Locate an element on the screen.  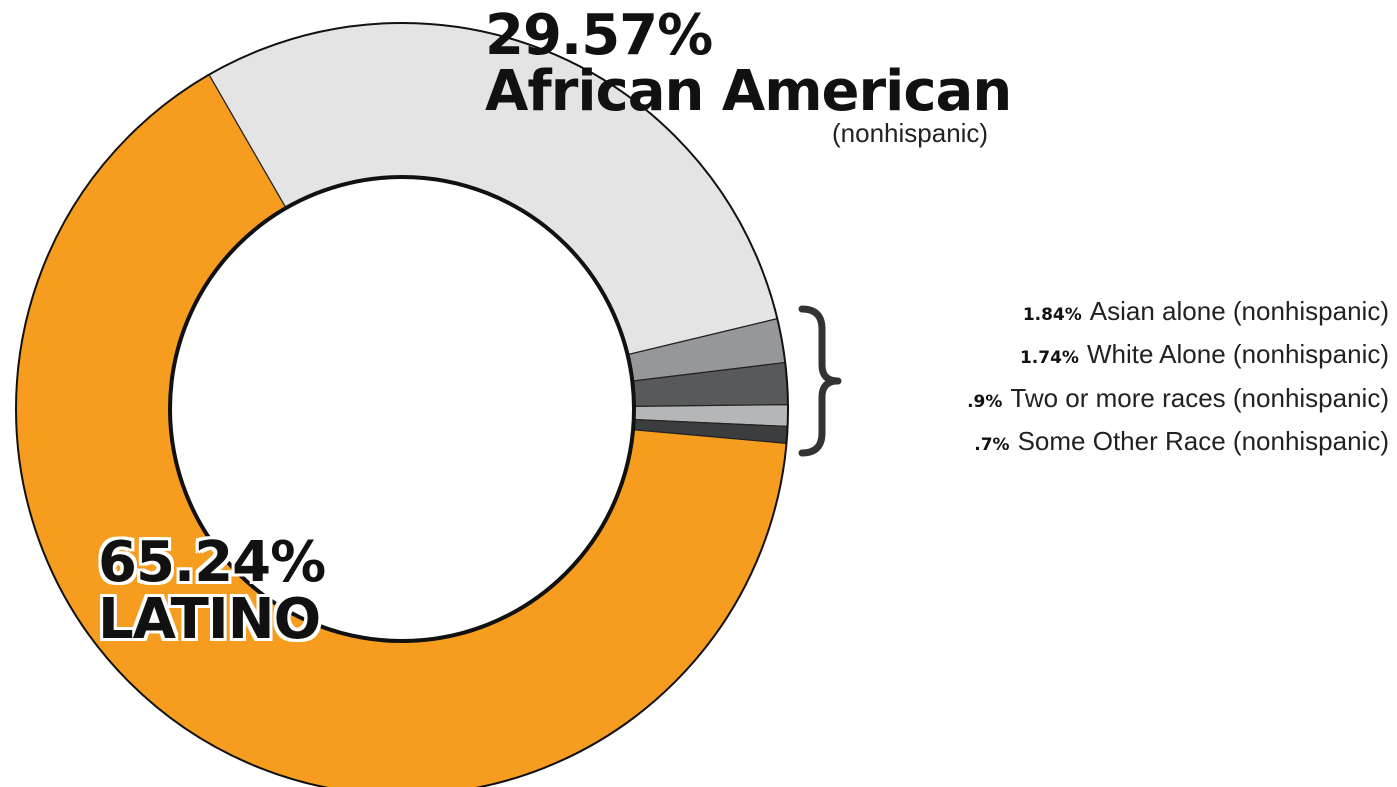
african-american-sublabel: (nonhispanic) is located at coordinates (910, 133).